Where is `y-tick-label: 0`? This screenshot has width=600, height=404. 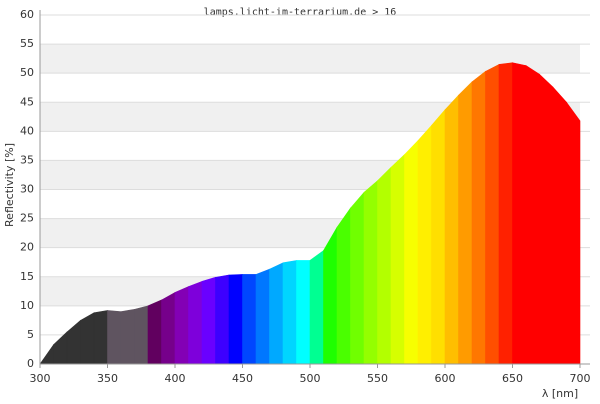 y-tick-label: 0 is located at coordinates (30, 363).